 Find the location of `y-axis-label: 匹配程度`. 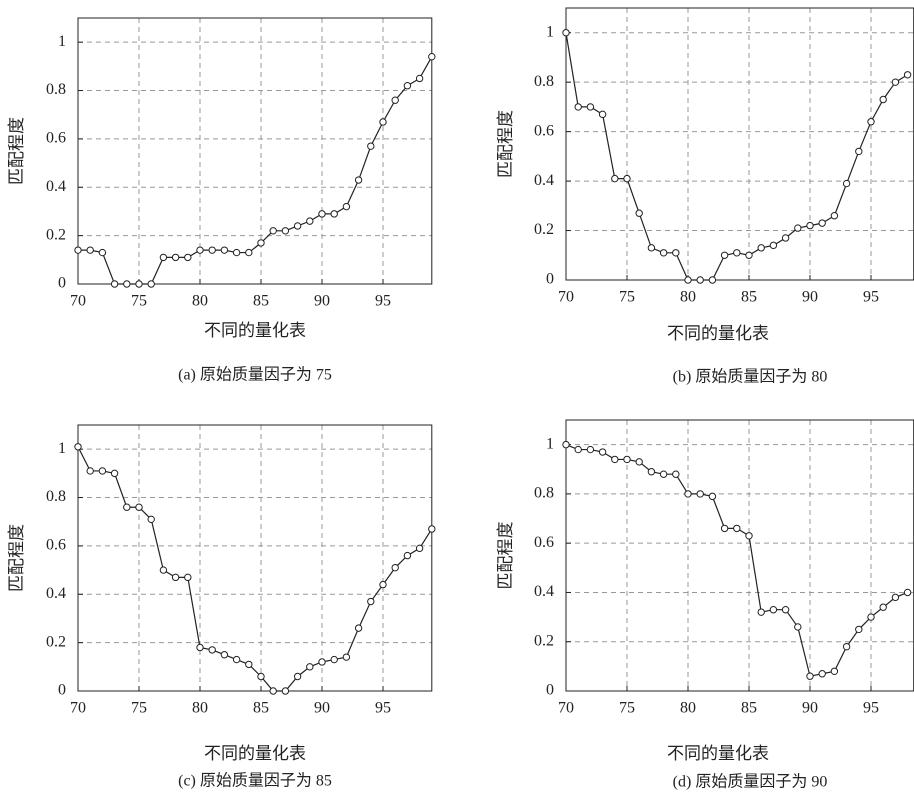

y-axis-label: 匹配程度 is located at coordinates (505, 556).